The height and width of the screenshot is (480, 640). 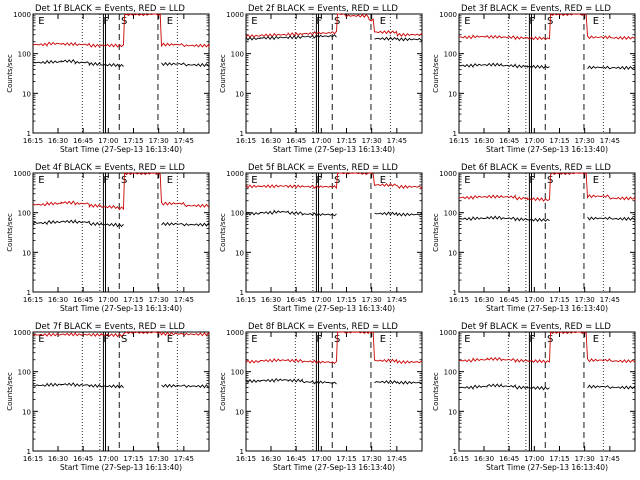 I want to click on chart-title: Det 6f BLACK = Events, RED = LLD, so click(x=536, y=168).